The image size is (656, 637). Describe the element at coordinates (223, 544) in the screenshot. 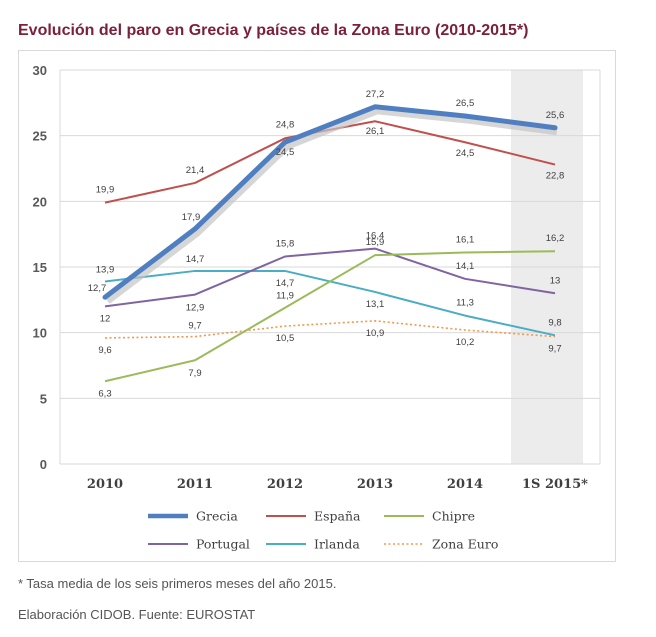

I see `legend-label-portugal: Portugal` at that location.